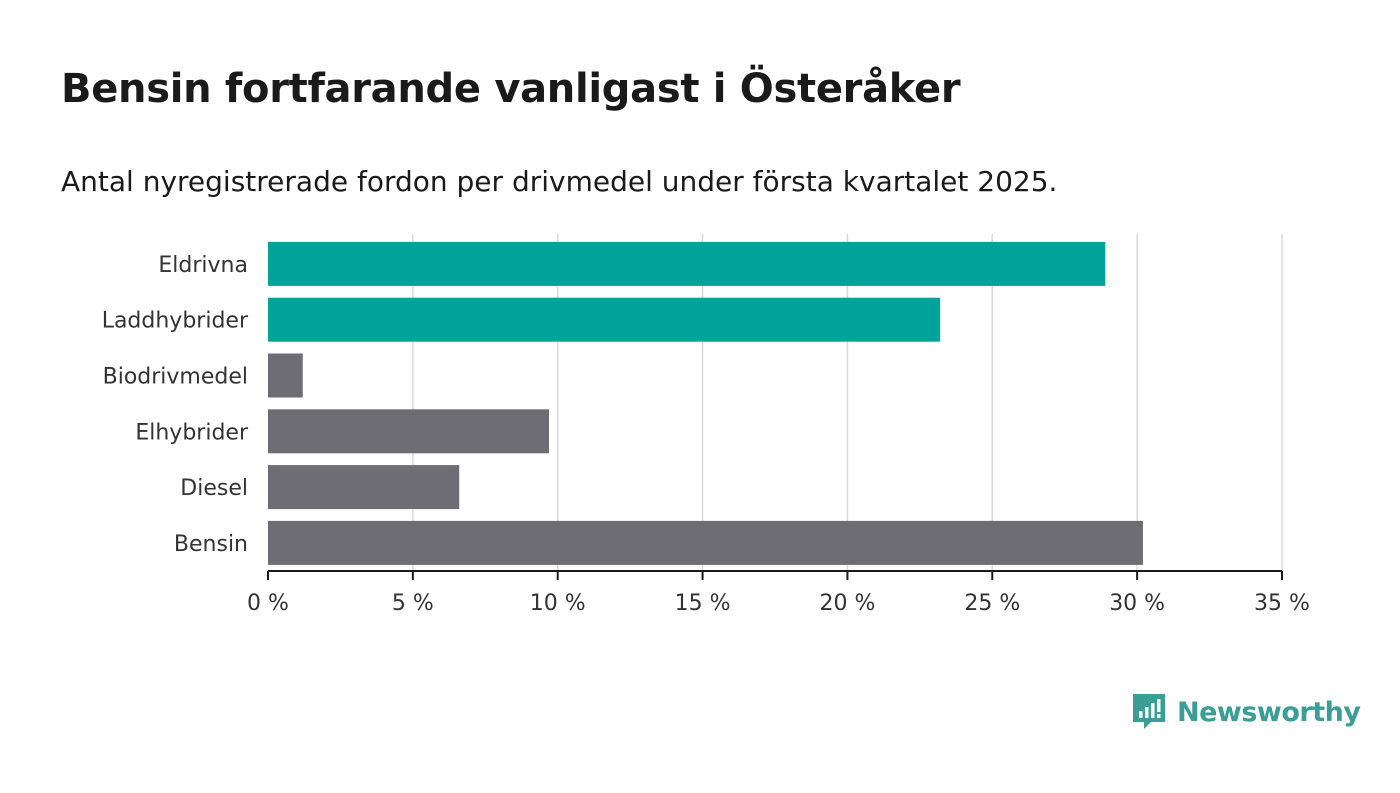 This screenshot has height=793, width=1400. Describe the element at coordinates (214, 488) in the screenshot. I see `category-label: Diesel` at that location.